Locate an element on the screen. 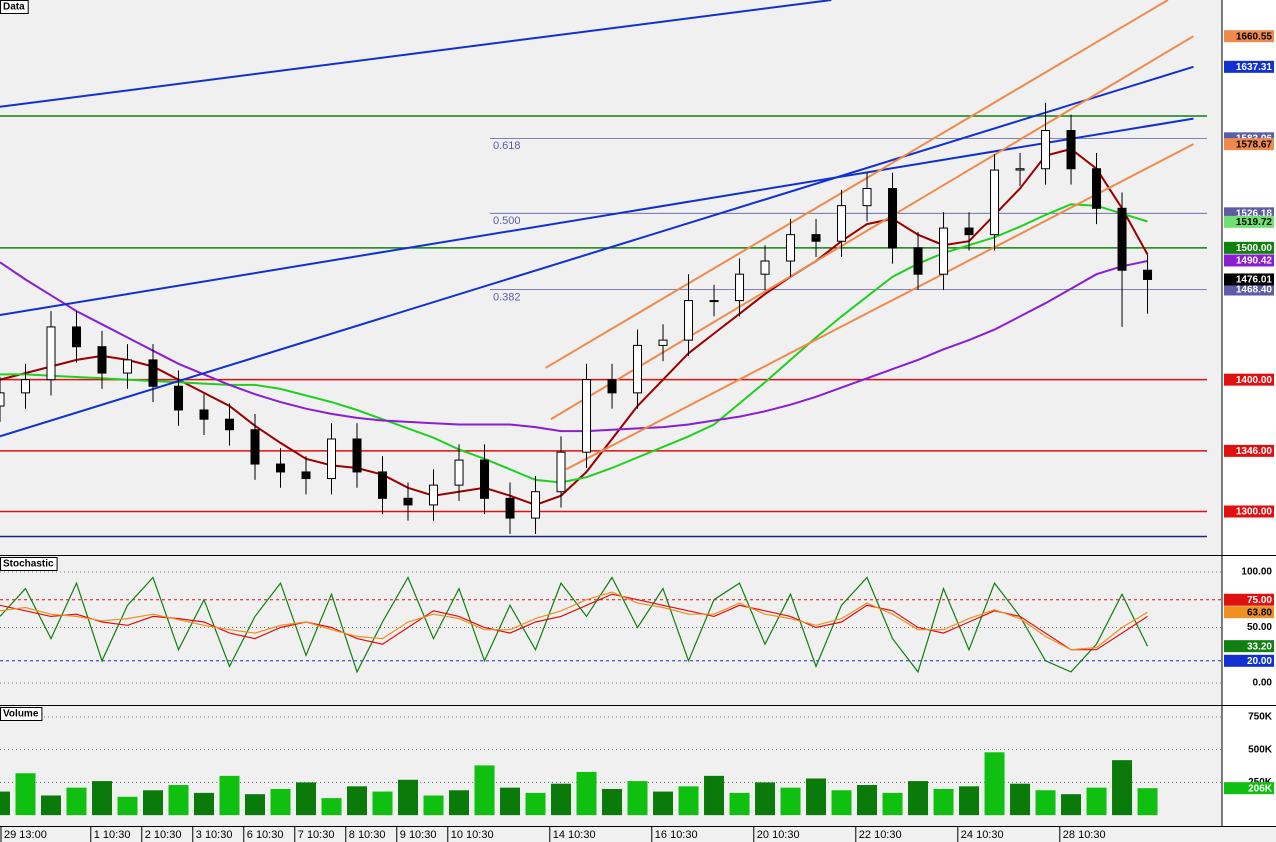 The height and width of the screenshot is (842, 1276). y-tick-label: 0.00 is located at coordinates (1263, 683).